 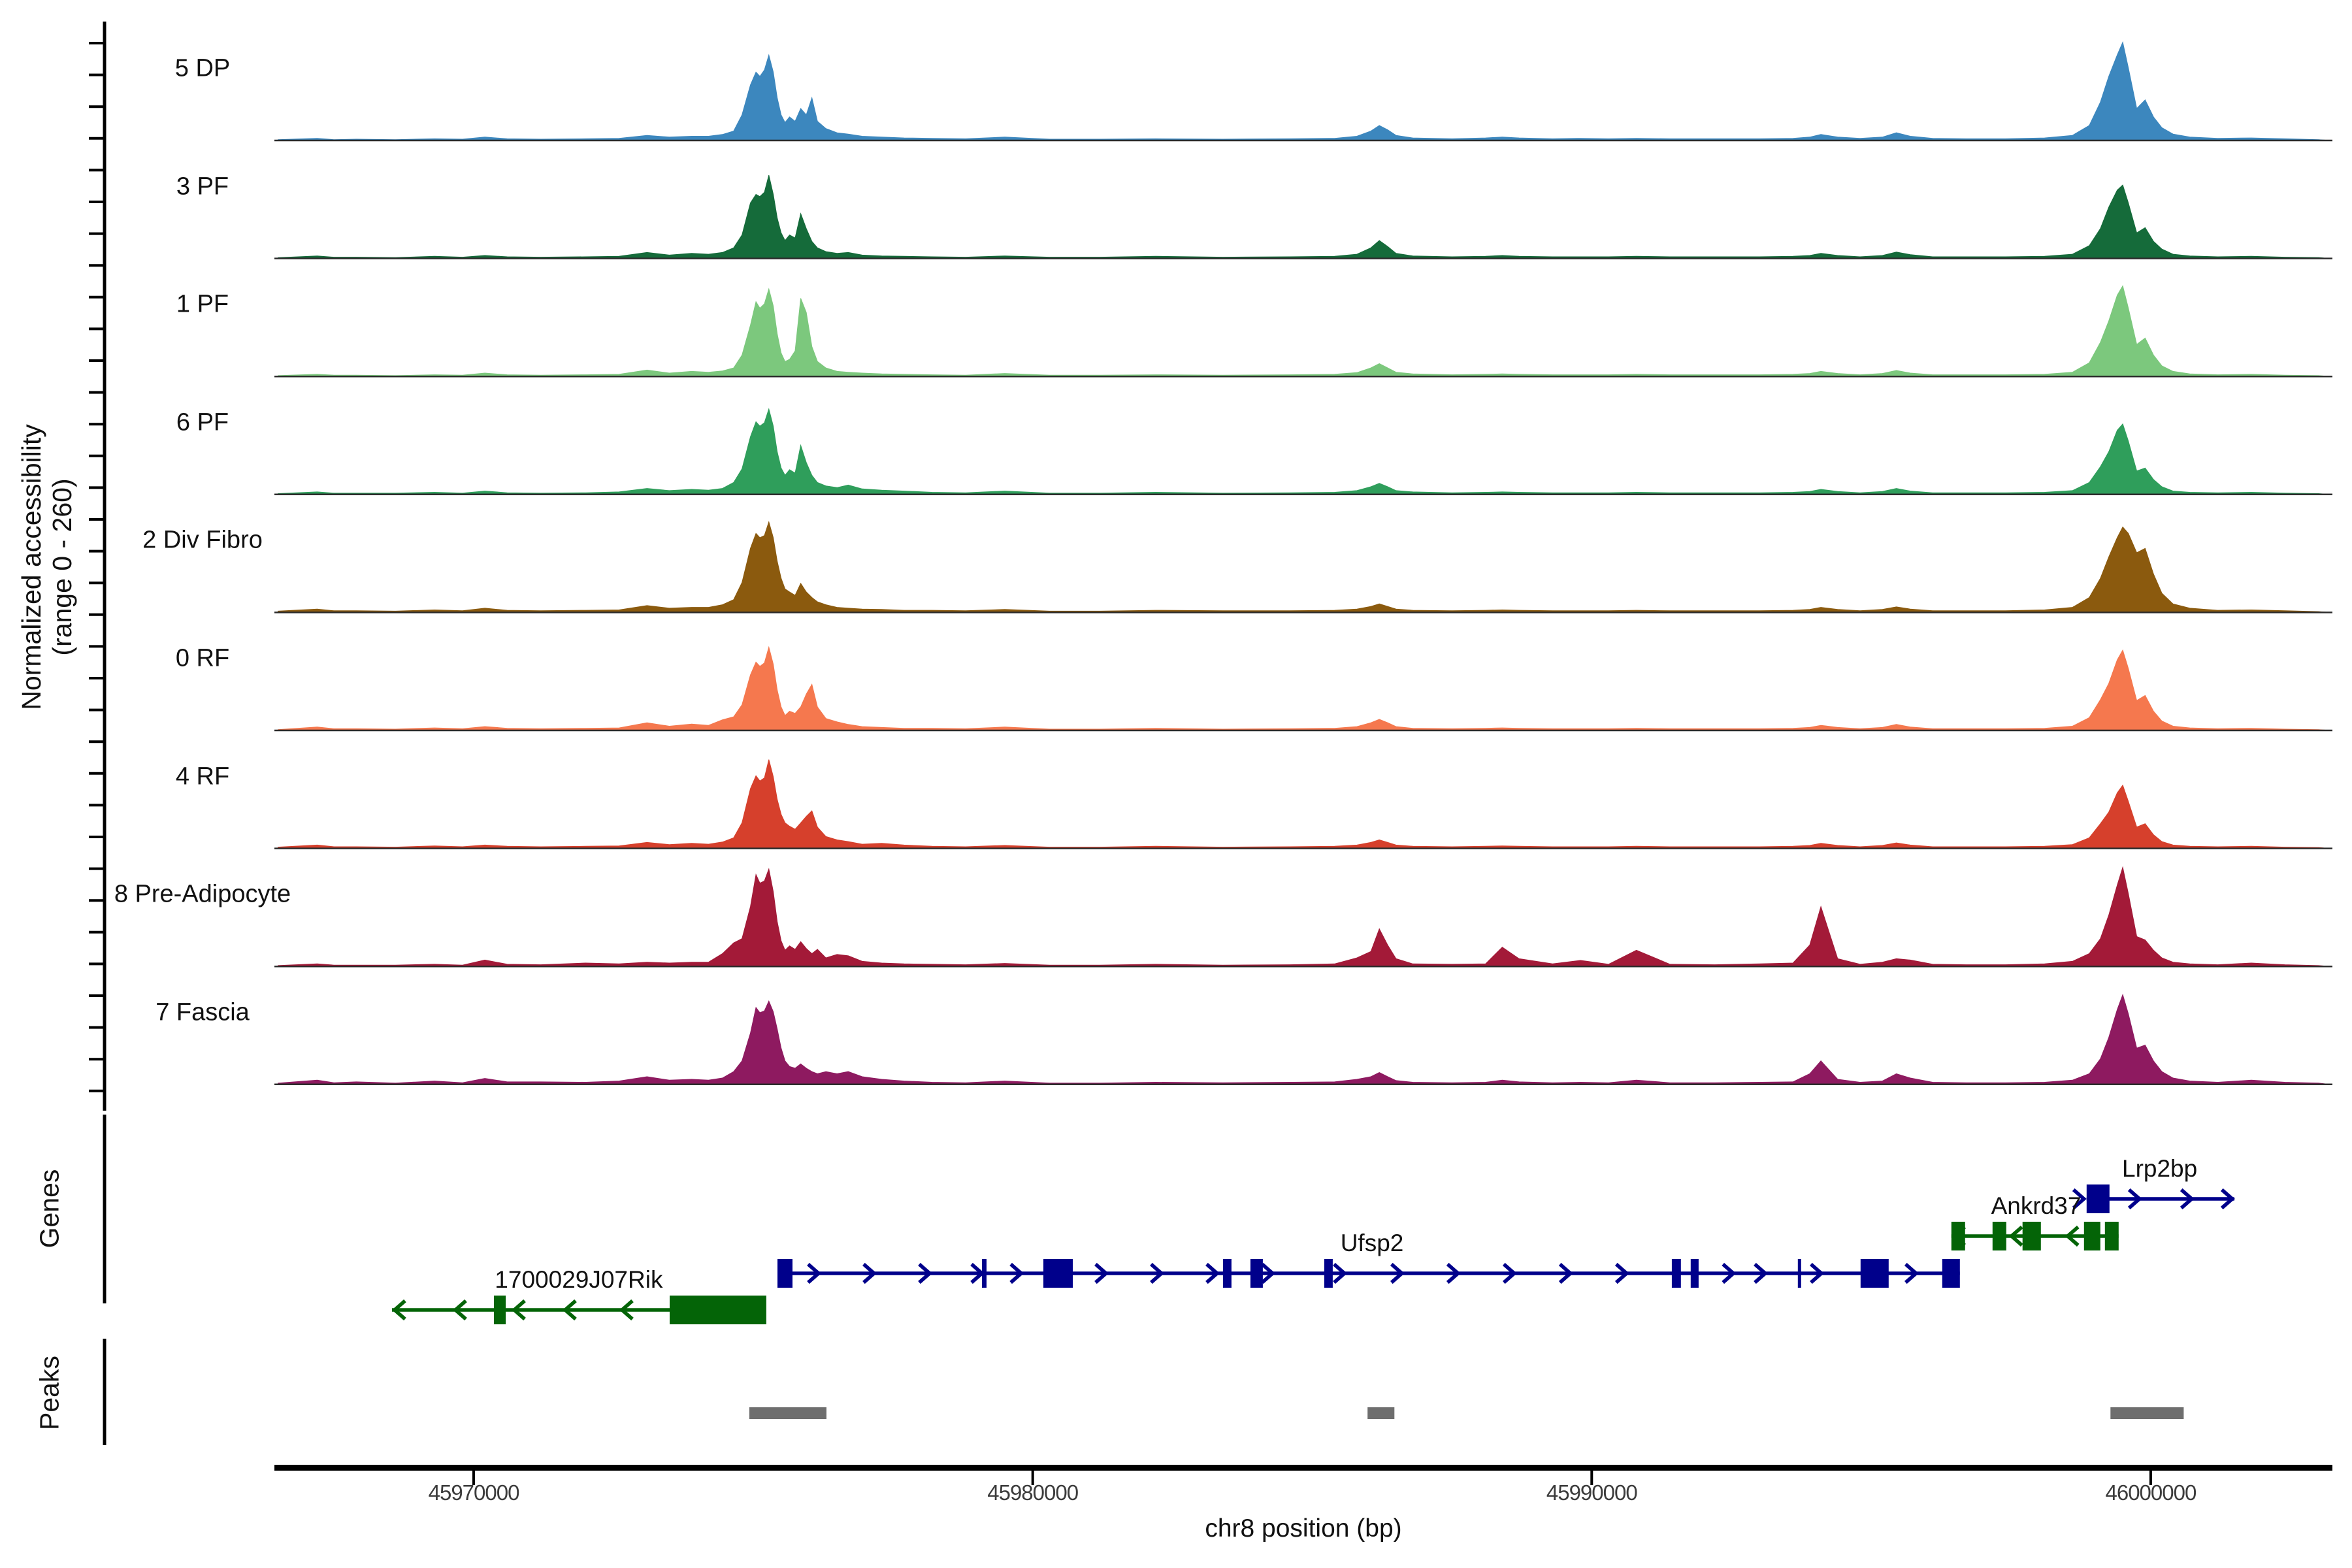 What do you see at coordinates (1303, 1468) in the screenshot?
I see `x-axis-line` at bounding box center [1303, 1468].